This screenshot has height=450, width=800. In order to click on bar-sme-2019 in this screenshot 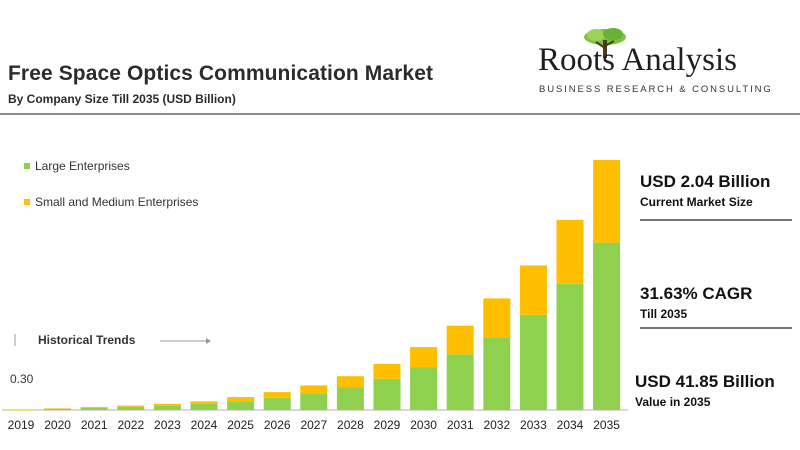, I will do `click(21, 410)`.